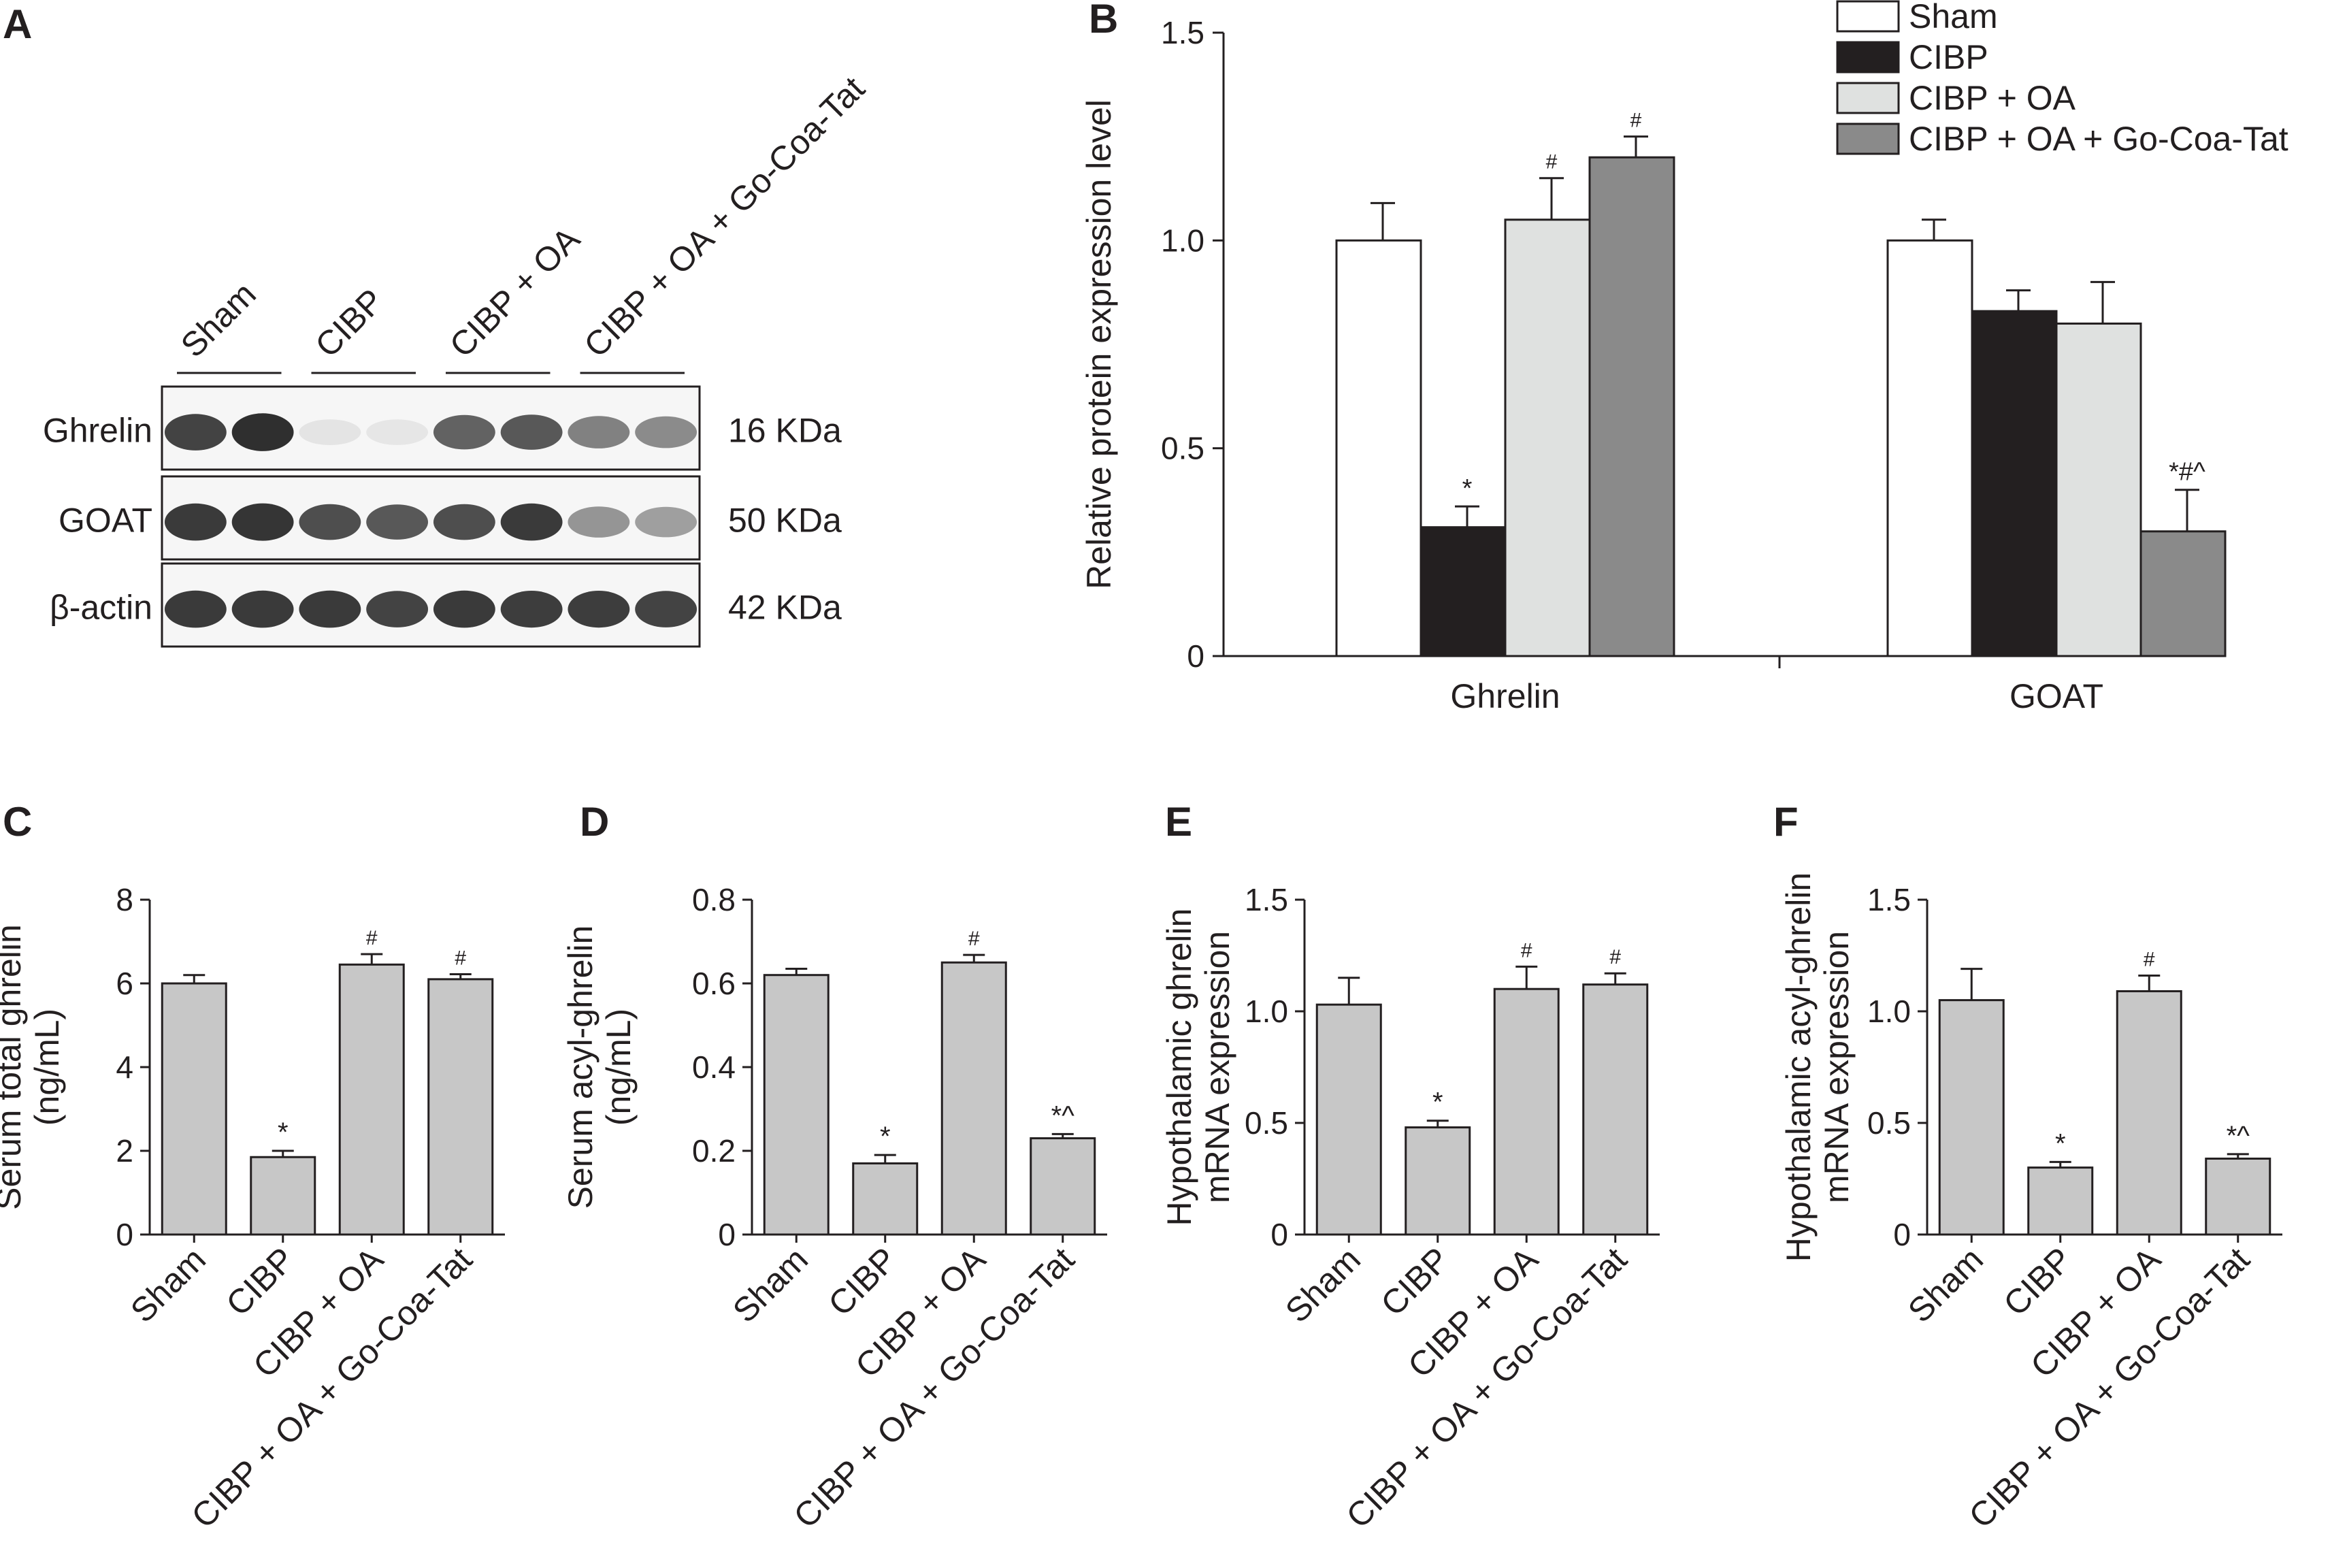  What do you see at coordinates (125, 1067) in the screenshot?
I see `y-tick-label: 4` at bounding box center [125, 1067].